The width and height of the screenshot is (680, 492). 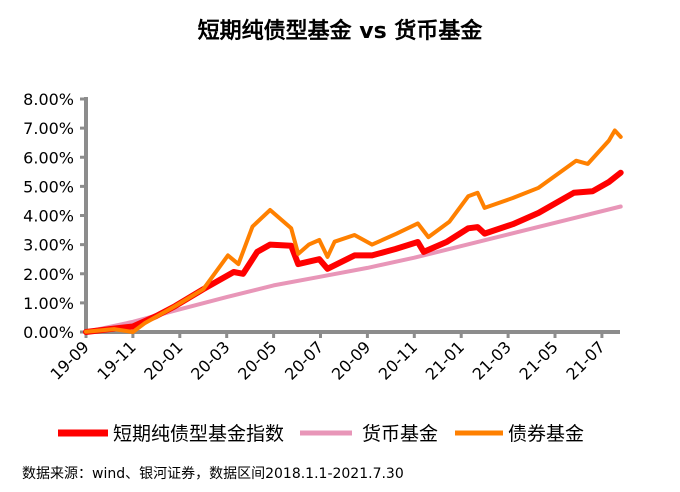 I want to click on y-tick-label: 3.00%, so click(x=48, y=245).